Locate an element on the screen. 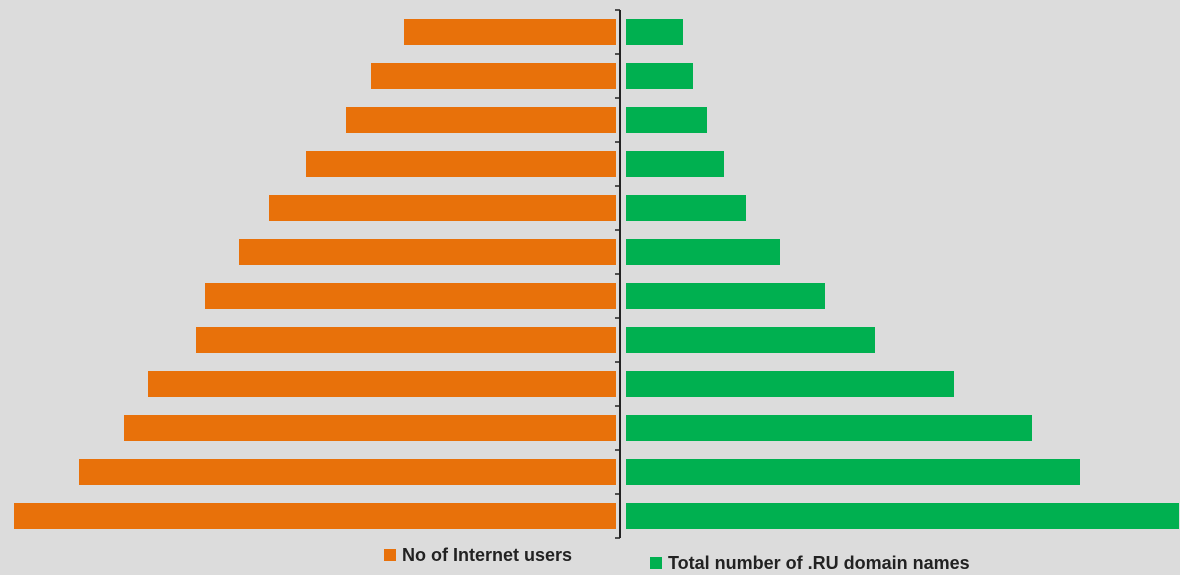  legend-item-internet-users: No of Internet users is located at coordinates (478, 555).